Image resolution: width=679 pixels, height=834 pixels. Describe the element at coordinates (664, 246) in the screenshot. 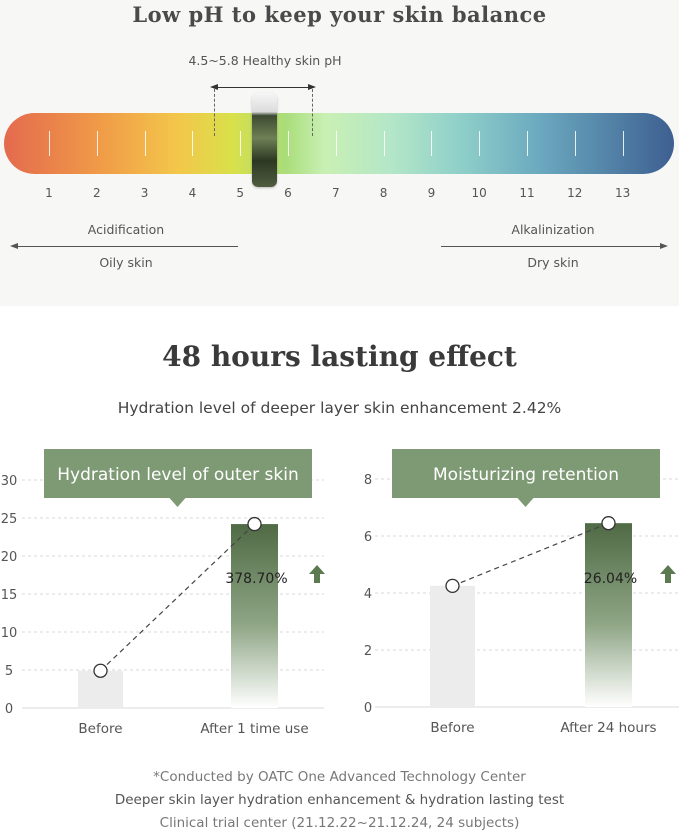

I see `alkali-arrowhead` at that location.